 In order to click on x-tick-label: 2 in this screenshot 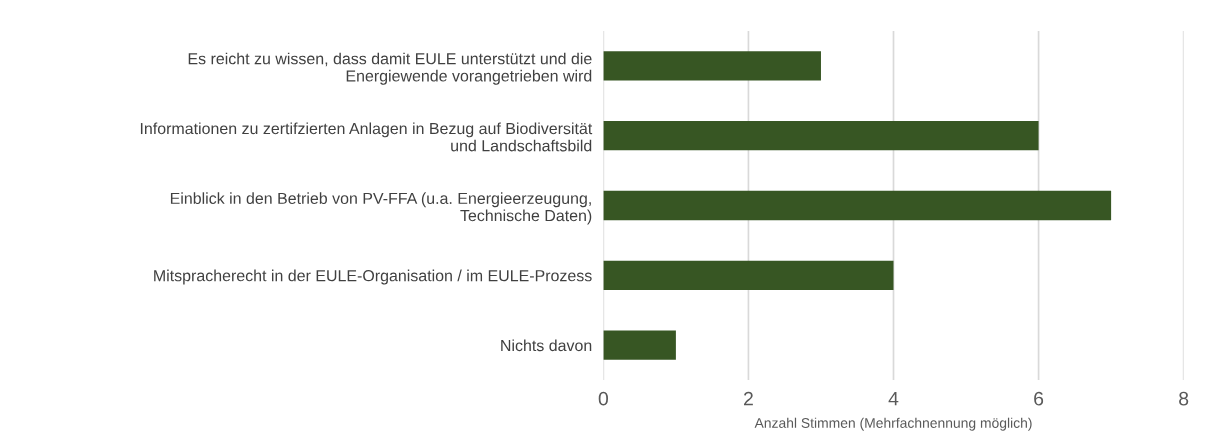, I will do `click(748, 398)`.